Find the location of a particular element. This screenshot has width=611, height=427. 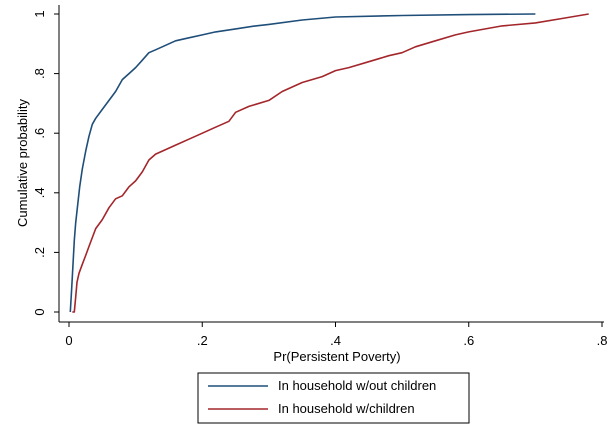

x-ticks: 0 .2 .4 .6 .8 is located at coordinates (336, 335).